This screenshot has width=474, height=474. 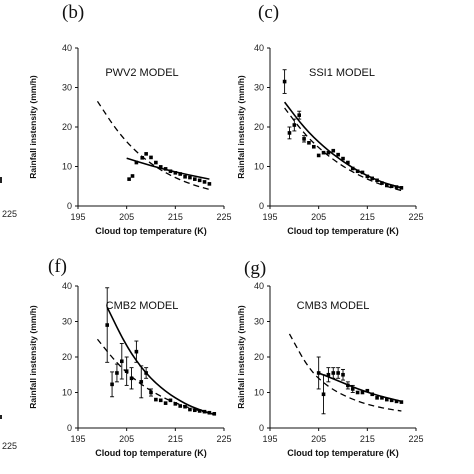 I want to click on panel-title: CMB3 MODEL, so click(x=333, y=306).